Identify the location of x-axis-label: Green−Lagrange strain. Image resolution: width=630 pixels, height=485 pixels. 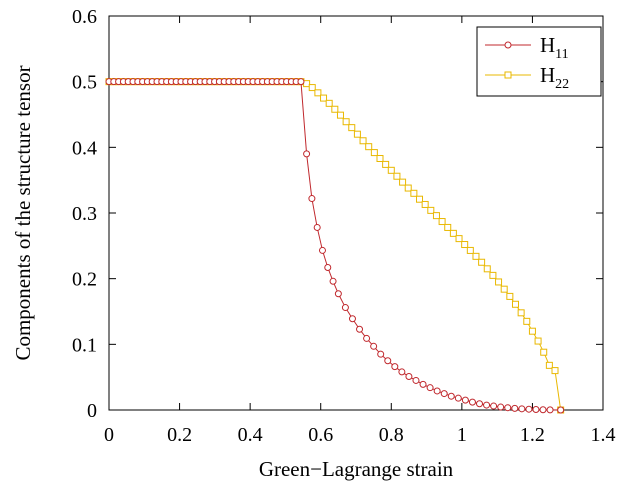
(356, 469).